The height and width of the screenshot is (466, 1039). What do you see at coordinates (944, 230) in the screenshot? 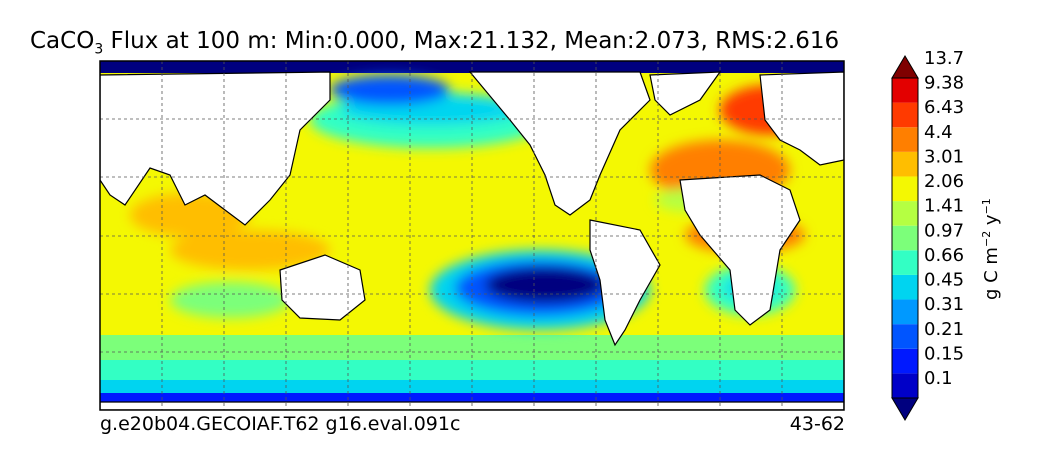
I see `colorbar-tick-label: 0.97` at bounding box center [944, 230].